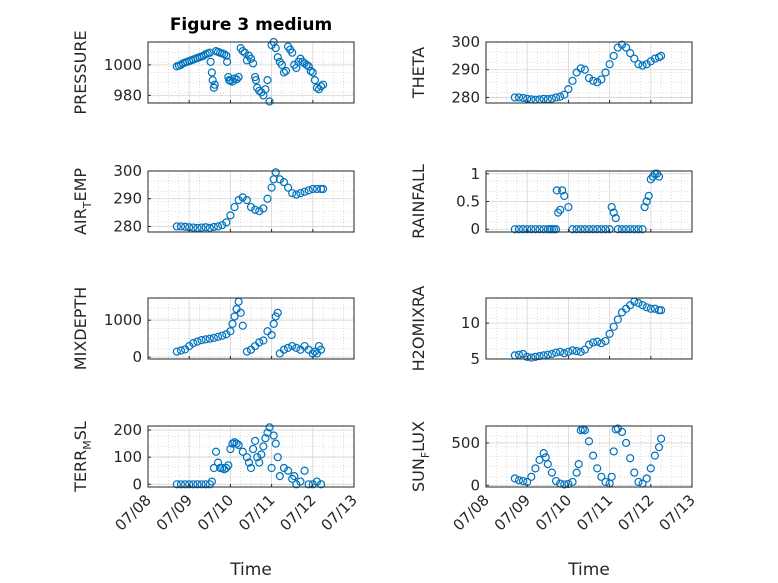  I want to click on y-tick-label: 0, so click(137, 357).